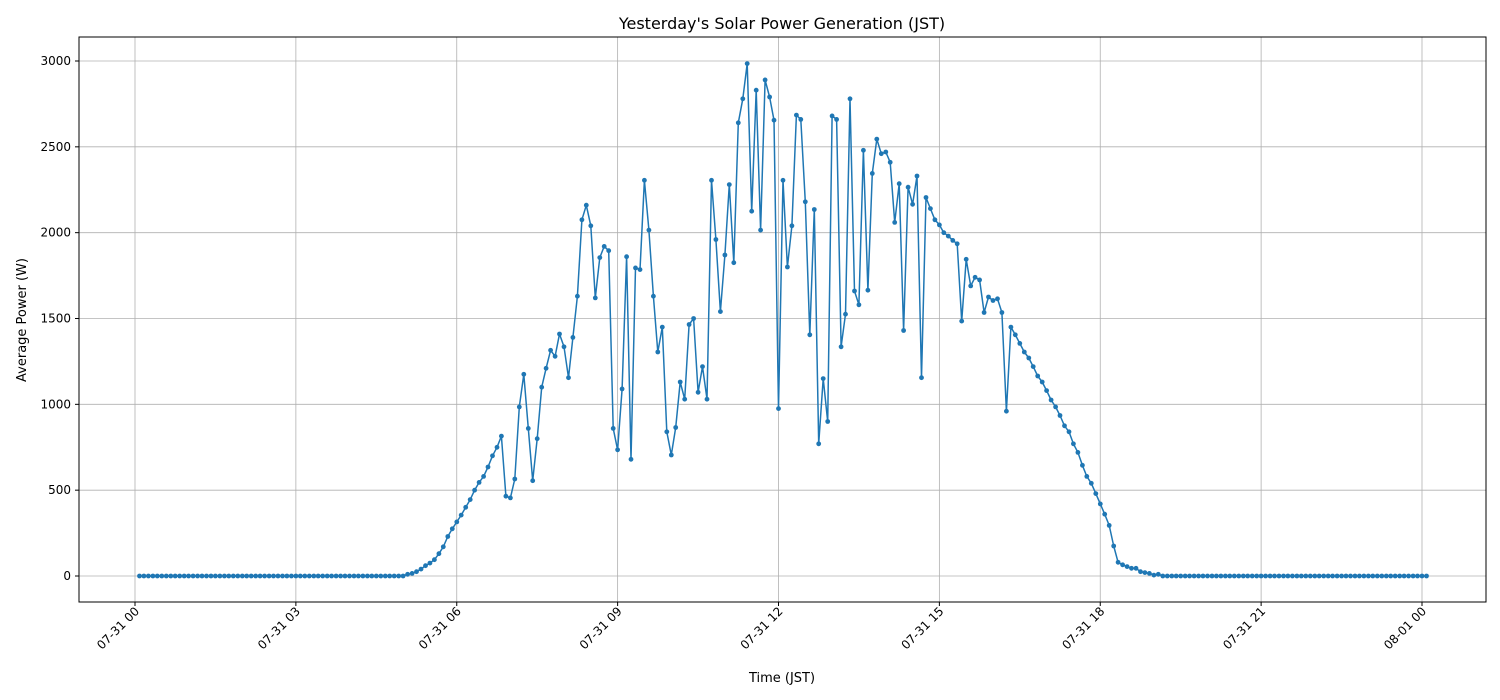  What do you see at coordinates (762, 628) in the screenshot?
I see `x-tick-label: 07-31 12` at bounding box center [762, 628].